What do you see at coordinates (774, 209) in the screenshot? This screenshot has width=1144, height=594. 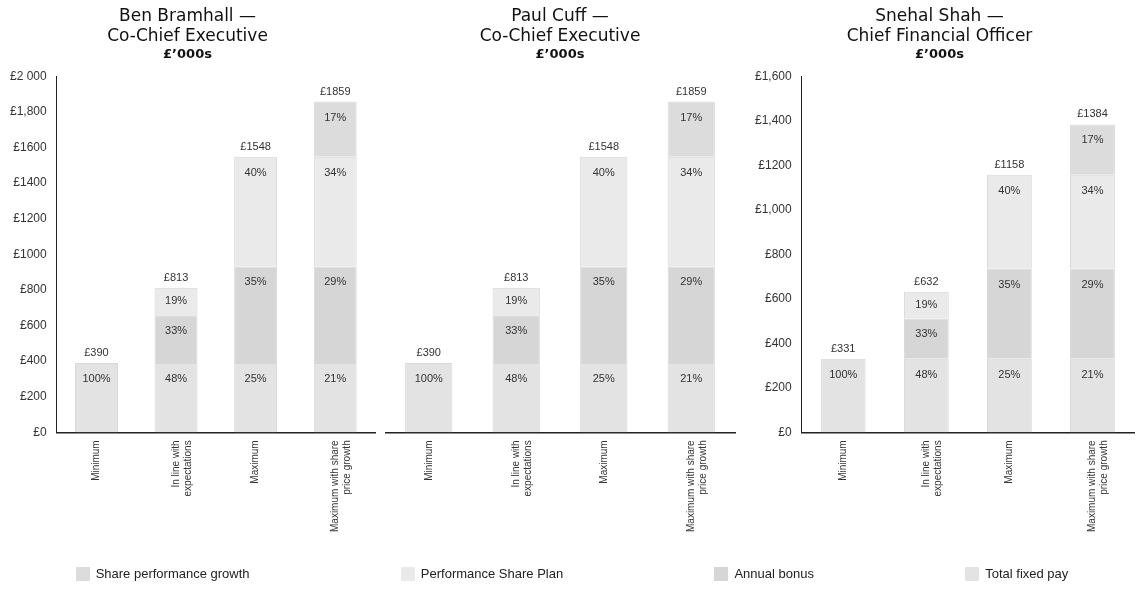 I see `y-tick-label: £1,000` at bounding box center [774, 209].